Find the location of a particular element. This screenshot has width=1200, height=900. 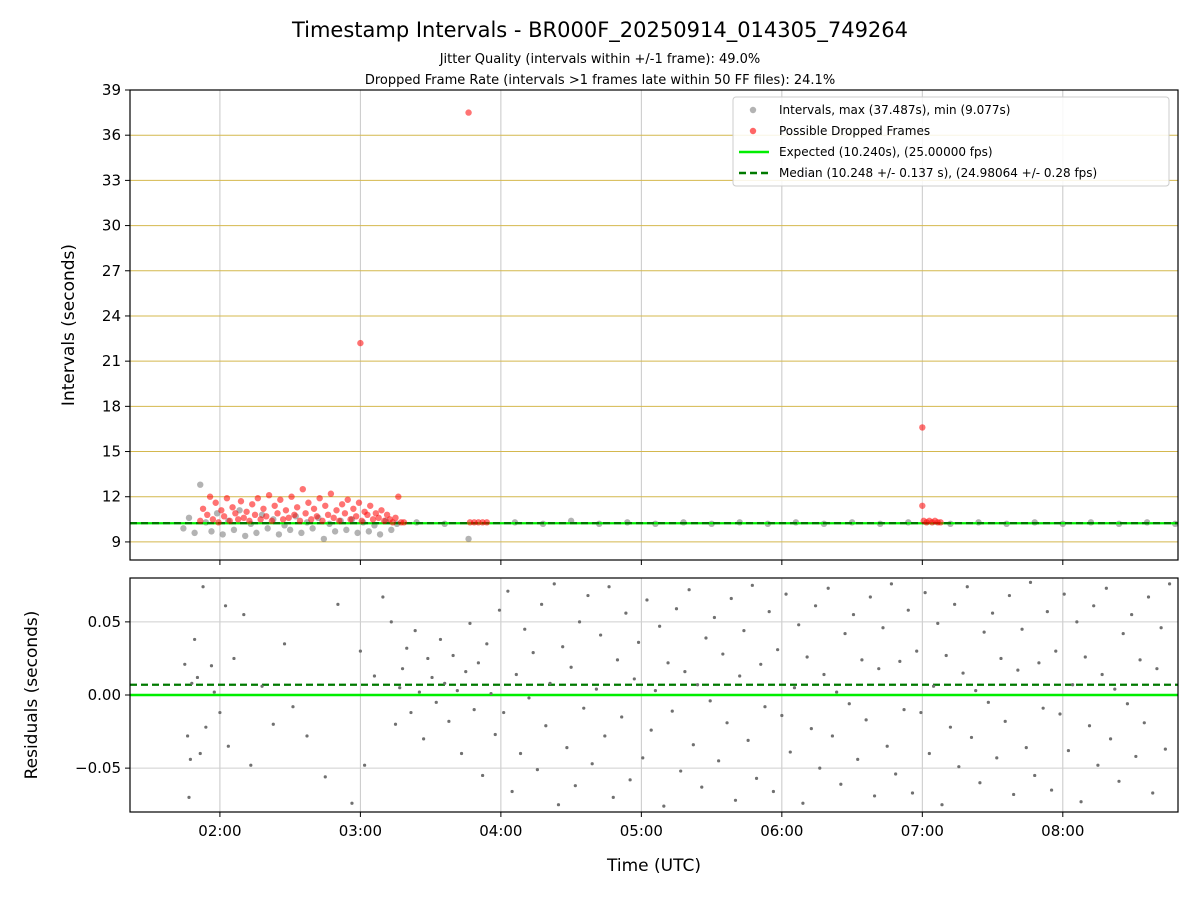

legend-box is located at coordinates (951, 141).